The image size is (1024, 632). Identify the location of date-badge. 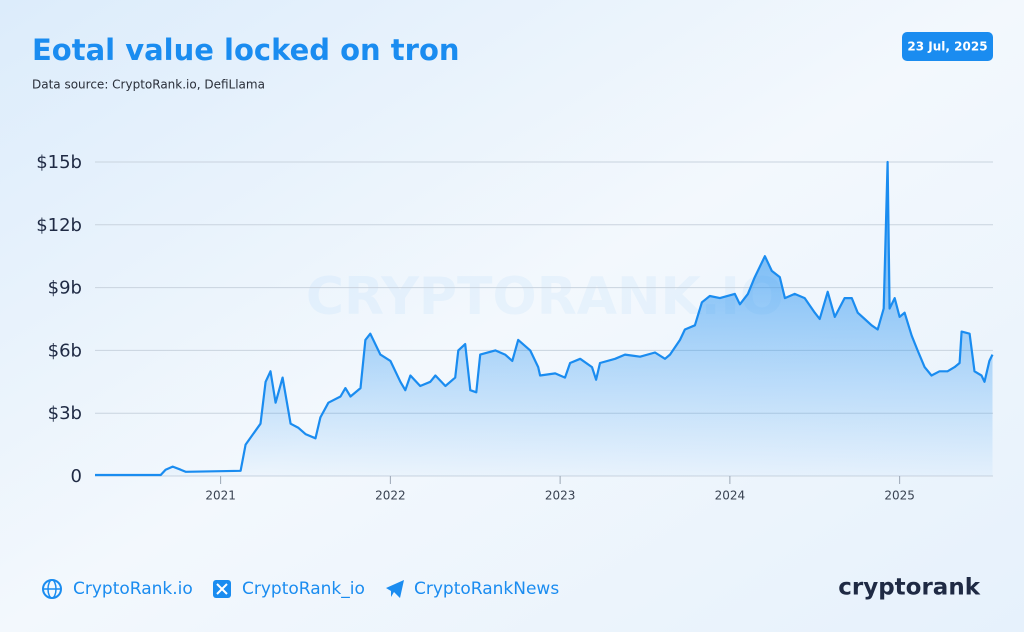
(947, 46).